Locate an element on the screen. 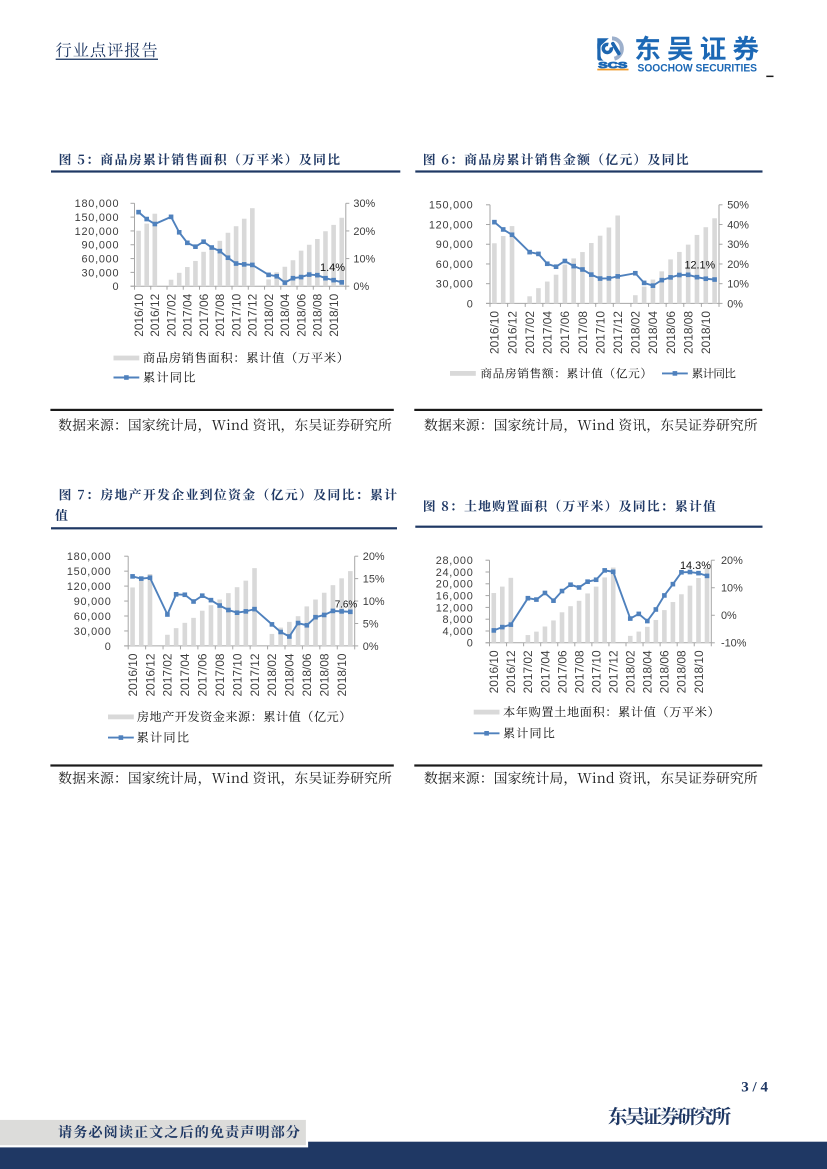 This screenshot has width=827, height=1169. svg-text: 16,000 is located at coordinates (455, 597).